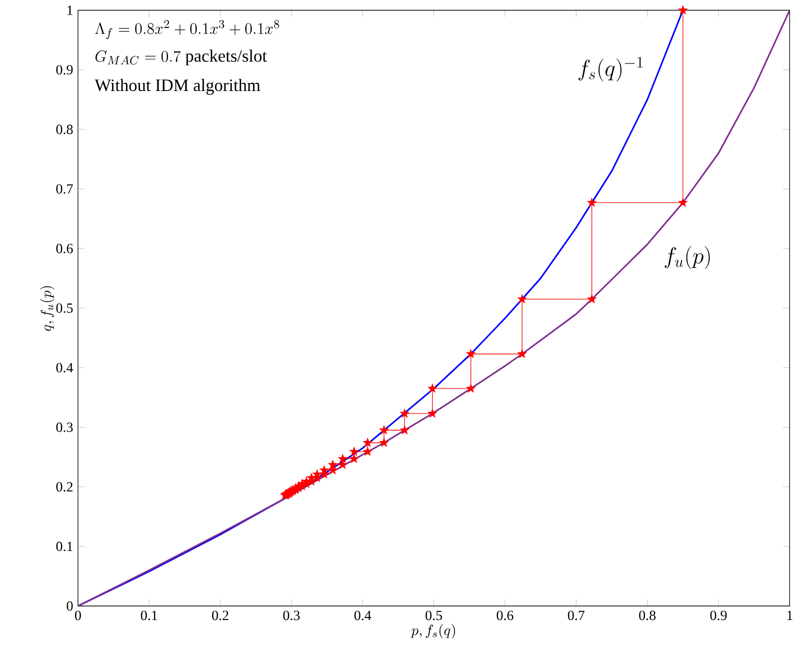 The height and width of the screenshot is (669, 793). Describe the element at coordinates (64, 547) in the screenshot. I see `y-tick-label: 0.1` at that location.